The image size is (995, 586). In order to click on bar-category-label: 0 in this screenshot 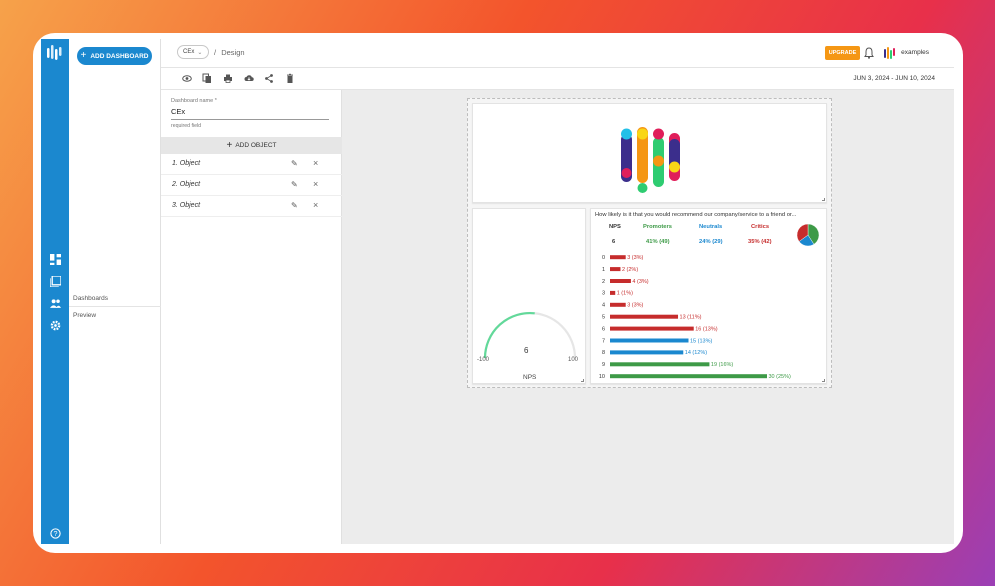, I will do `click(603, 258)`.